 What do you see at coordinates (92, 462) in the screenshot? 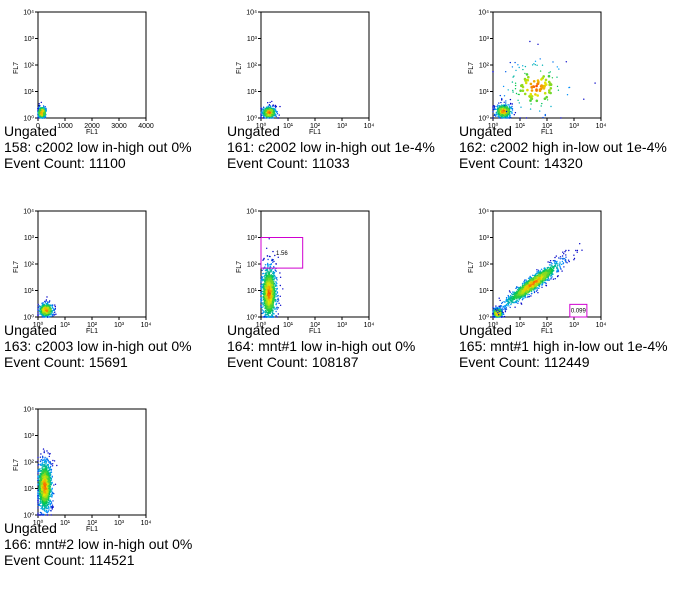
I see `plot-frame` at bounding box center [92, 462].